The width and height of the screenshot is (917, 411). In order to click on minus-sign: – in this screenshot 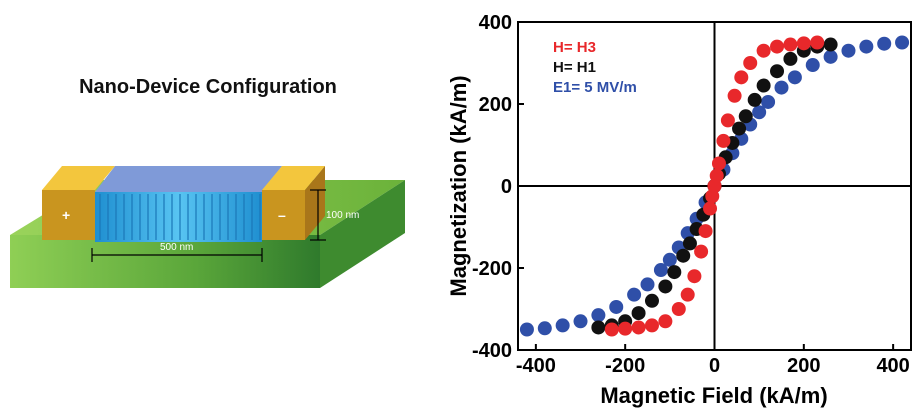, I will do `click(282, 215)`.